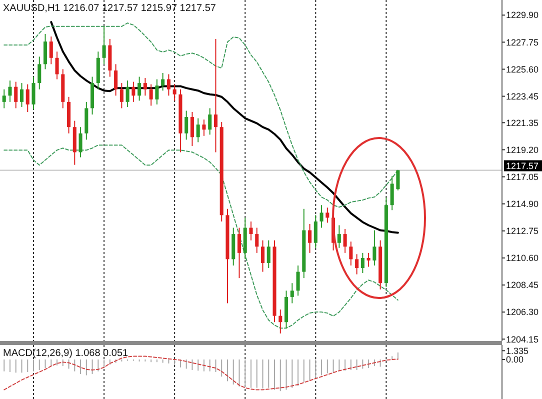  What do you see at coordinates (515, 359) in the screenshot?
I see `y-tick-label: 0.00` at bounding box center [515, 359].